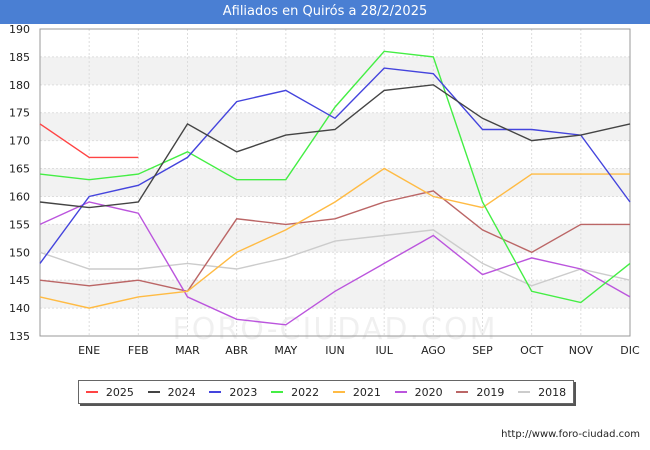 The width and height of the screenshot is (650, 450). Describe the element at coordinates (19, 85) in the screenshot. I see `y-tick-label: 180` at that location.